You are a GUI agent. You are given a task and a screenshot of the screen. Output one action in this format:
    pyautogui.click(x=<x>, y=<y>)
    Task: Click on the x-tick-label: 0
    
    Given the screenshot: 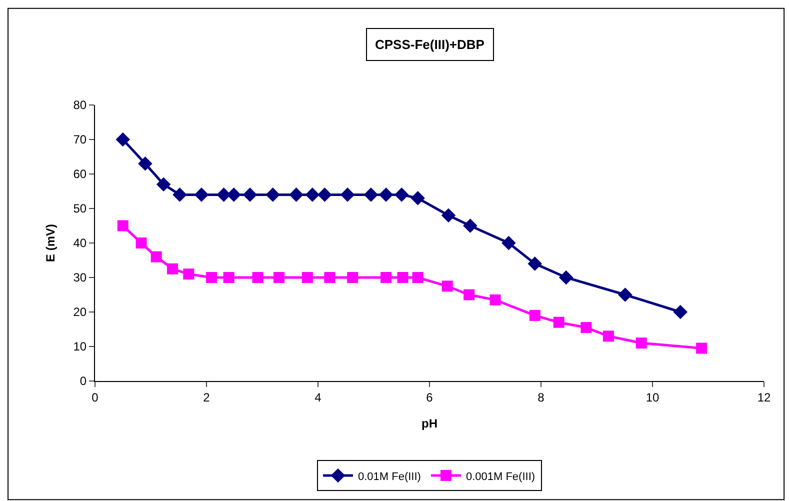 What is the action you would take?
    pyautogui.click(x=95, y=397)
    